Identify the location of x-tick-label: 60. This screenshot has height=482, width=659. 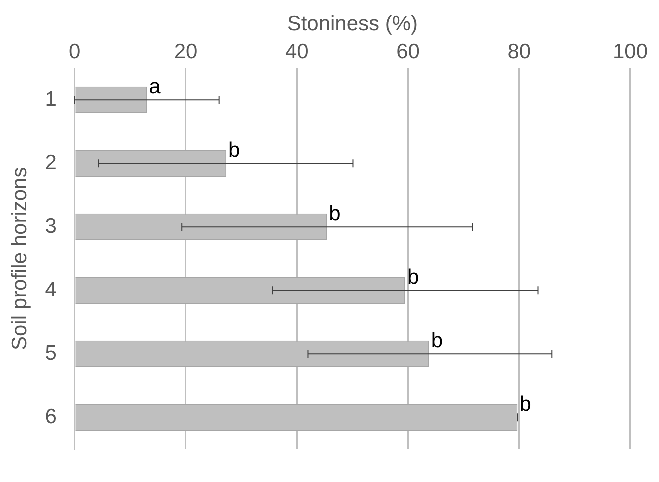
(408, 52).